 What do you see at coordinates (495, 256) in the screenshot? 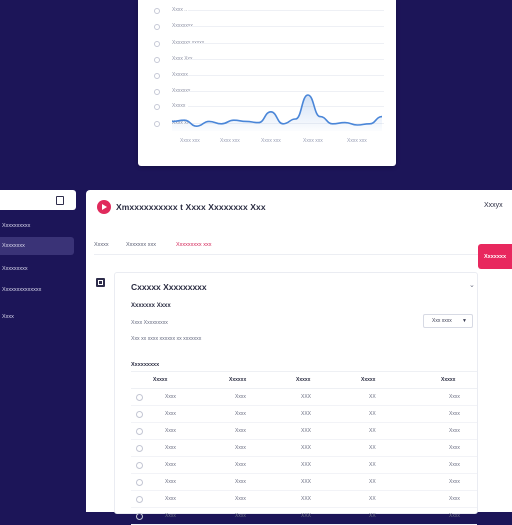
I see `primary-action-button: Xxxxxxx` at bounding box center [495, 256].